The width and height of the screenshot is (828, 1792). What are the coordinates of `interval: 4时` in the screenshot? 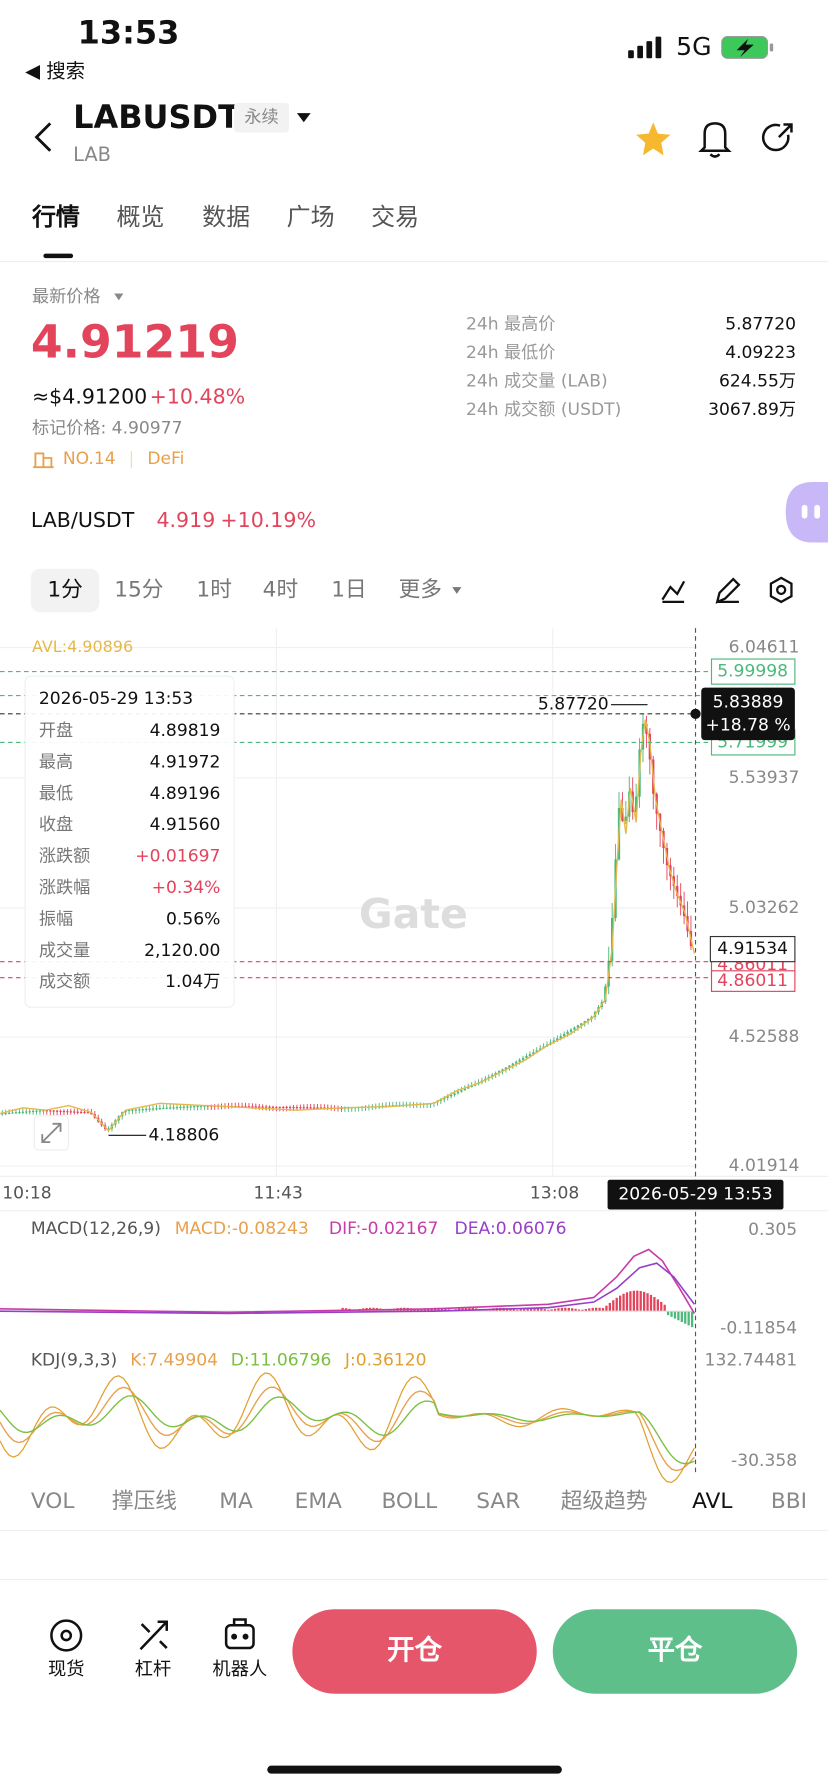 It's located at (280, 589).